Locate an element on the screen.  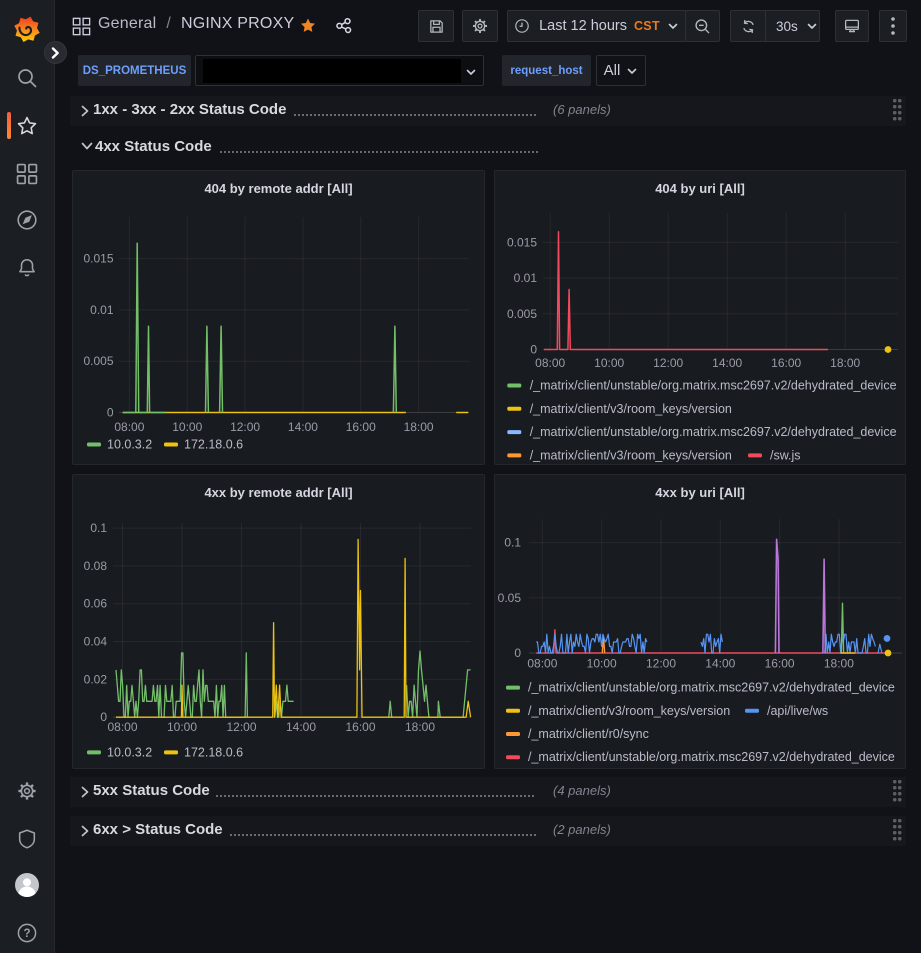
svg-text: /sw.js is located at coordinates (785, 455).